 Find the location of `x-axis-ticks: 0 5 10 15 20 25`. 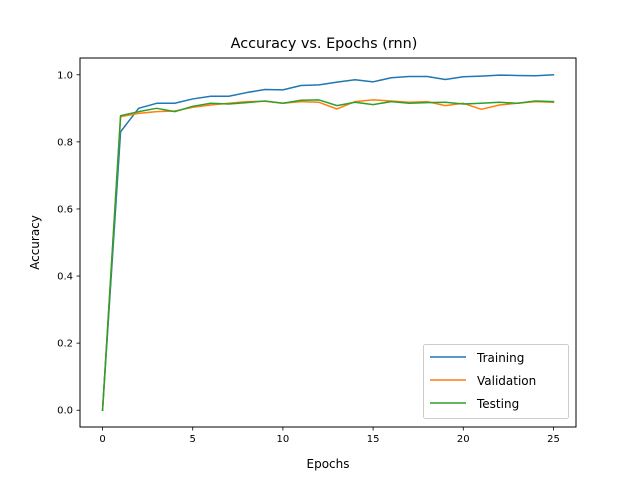

x-axis-ticks: 0 5 10 15 20 25 is located at coordinates (329, 436).